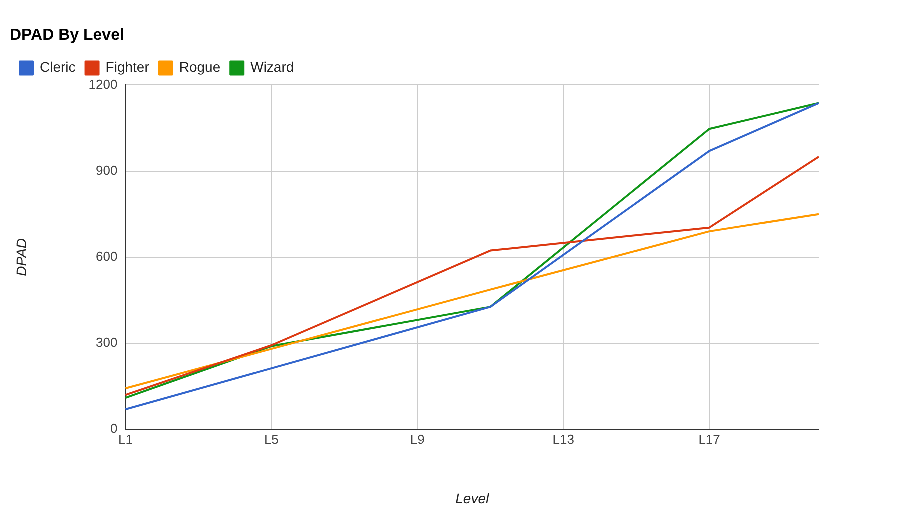 The image size is (909, 522). I want to click on legend-label: Wizard, so click(272, 67).